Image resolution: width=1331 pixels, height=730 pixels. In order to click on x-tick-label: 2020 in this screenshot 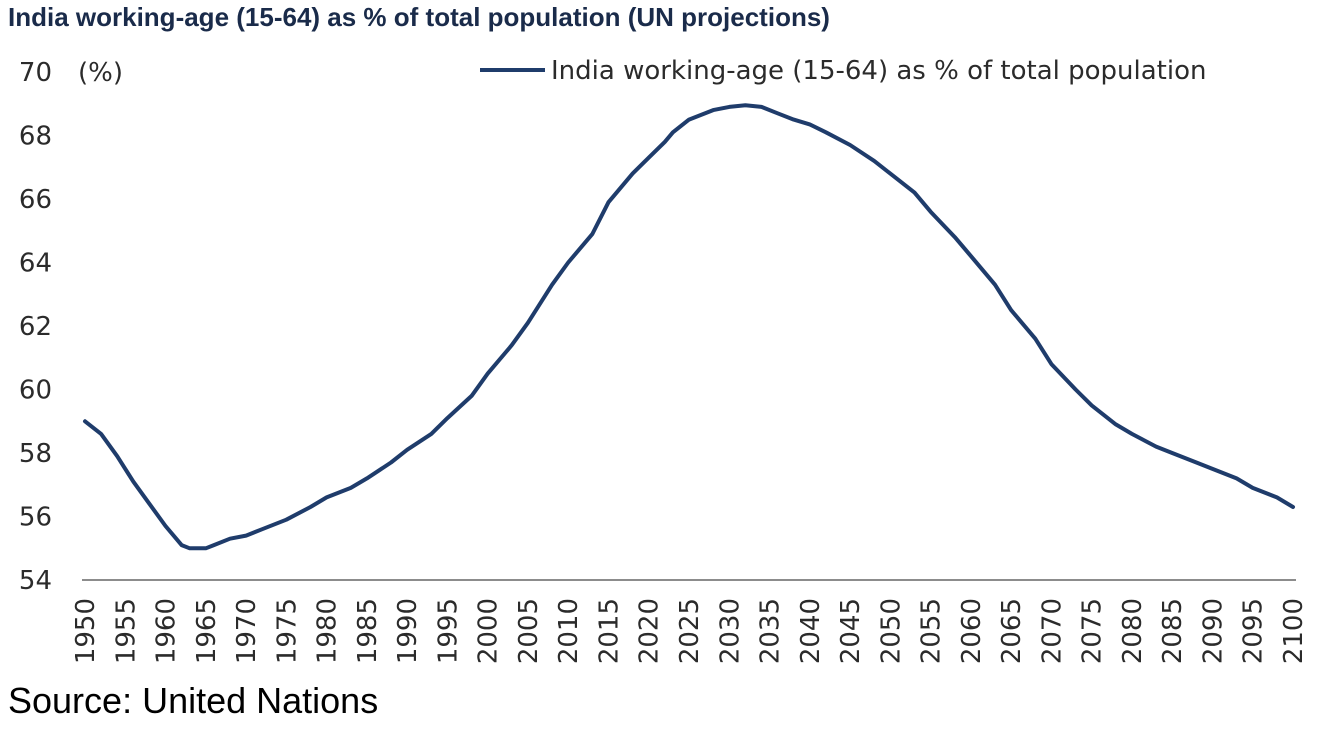, I will do `click(650, 631)`.